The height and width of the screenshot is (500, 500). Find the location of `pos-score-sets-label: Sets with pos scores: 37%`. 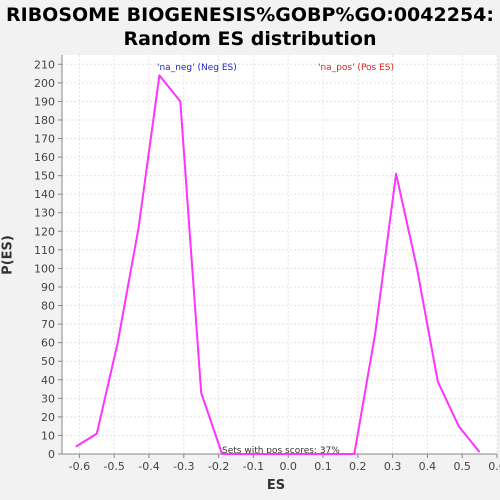

pos-score-sets-label: Sets with pos scores: 37% is located at coordinates (281, 451).